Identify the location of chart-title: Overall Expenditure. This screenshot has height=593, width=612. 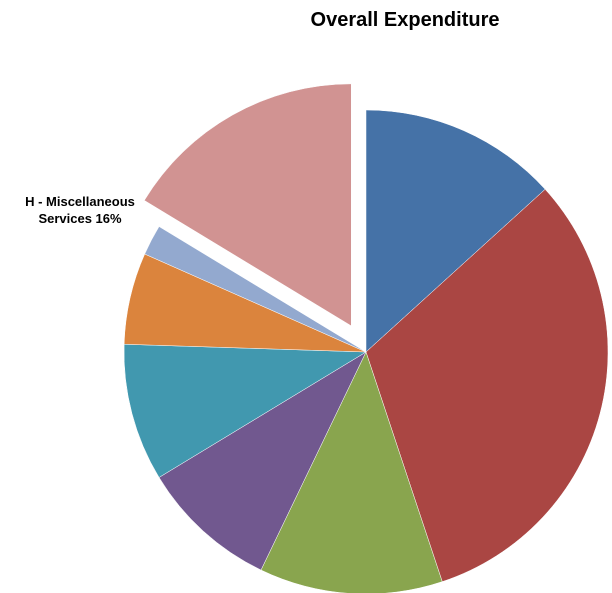
(405, 20).